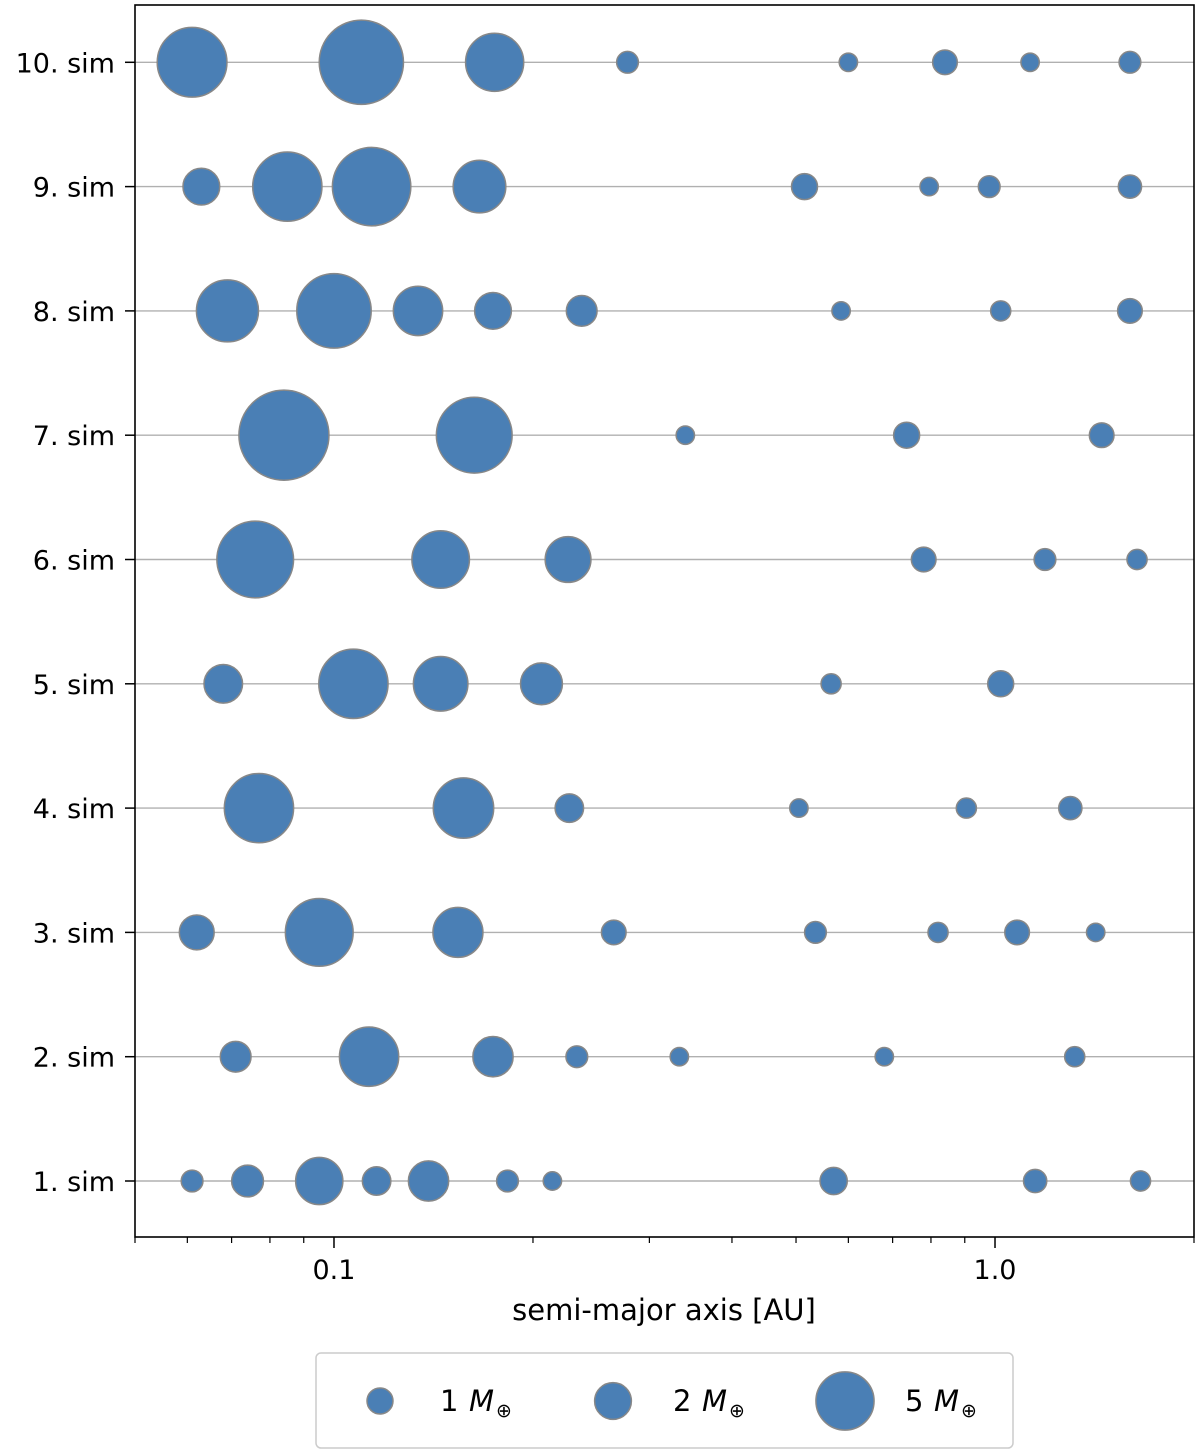 The width and height of the screenshot is (1200, 1455). I want to click on x-tick-label: 0.1, so click(334, 1270).